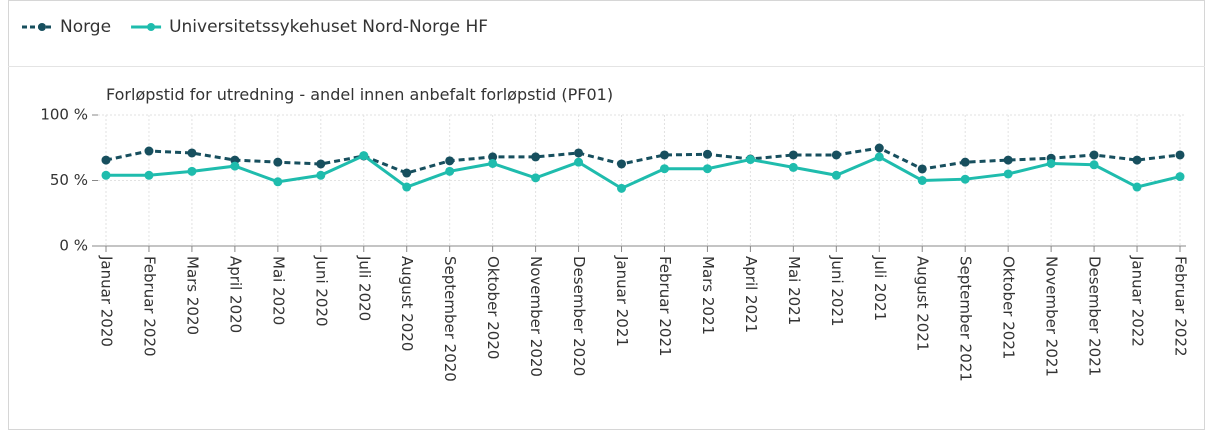  What do you see at coordinates (69, 180) in the screenshot?
I see `y-tick-label: 50 %` at bounding box center [69, 180].